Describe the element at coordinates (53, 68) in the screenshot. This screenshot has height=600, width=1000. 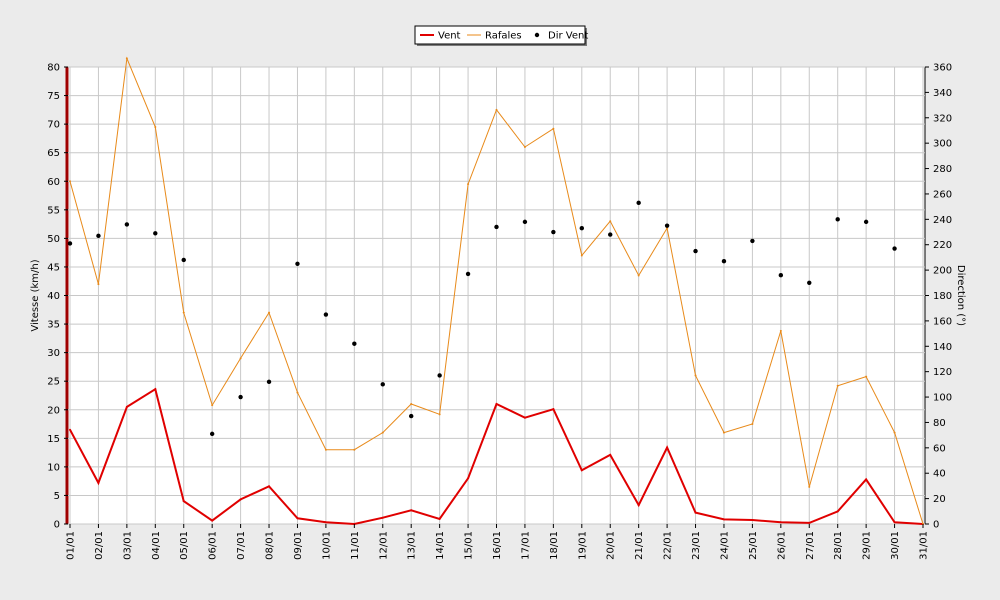
I see `y-tick-label: 80` at that location.